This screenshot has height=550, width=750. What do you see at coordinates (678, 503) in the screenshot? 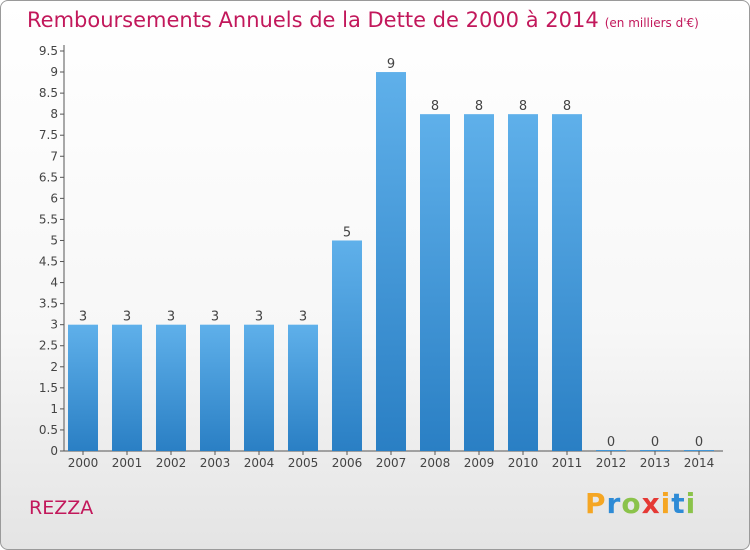
I see `logo-letter: t` at bounding box center [678, 503].